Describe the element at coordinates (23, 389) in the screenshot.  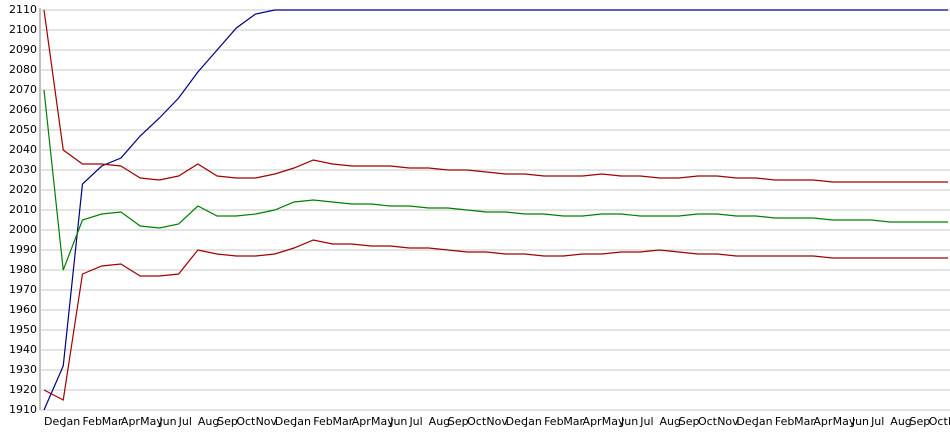
I see `y-tick-label: 1920` at that location.